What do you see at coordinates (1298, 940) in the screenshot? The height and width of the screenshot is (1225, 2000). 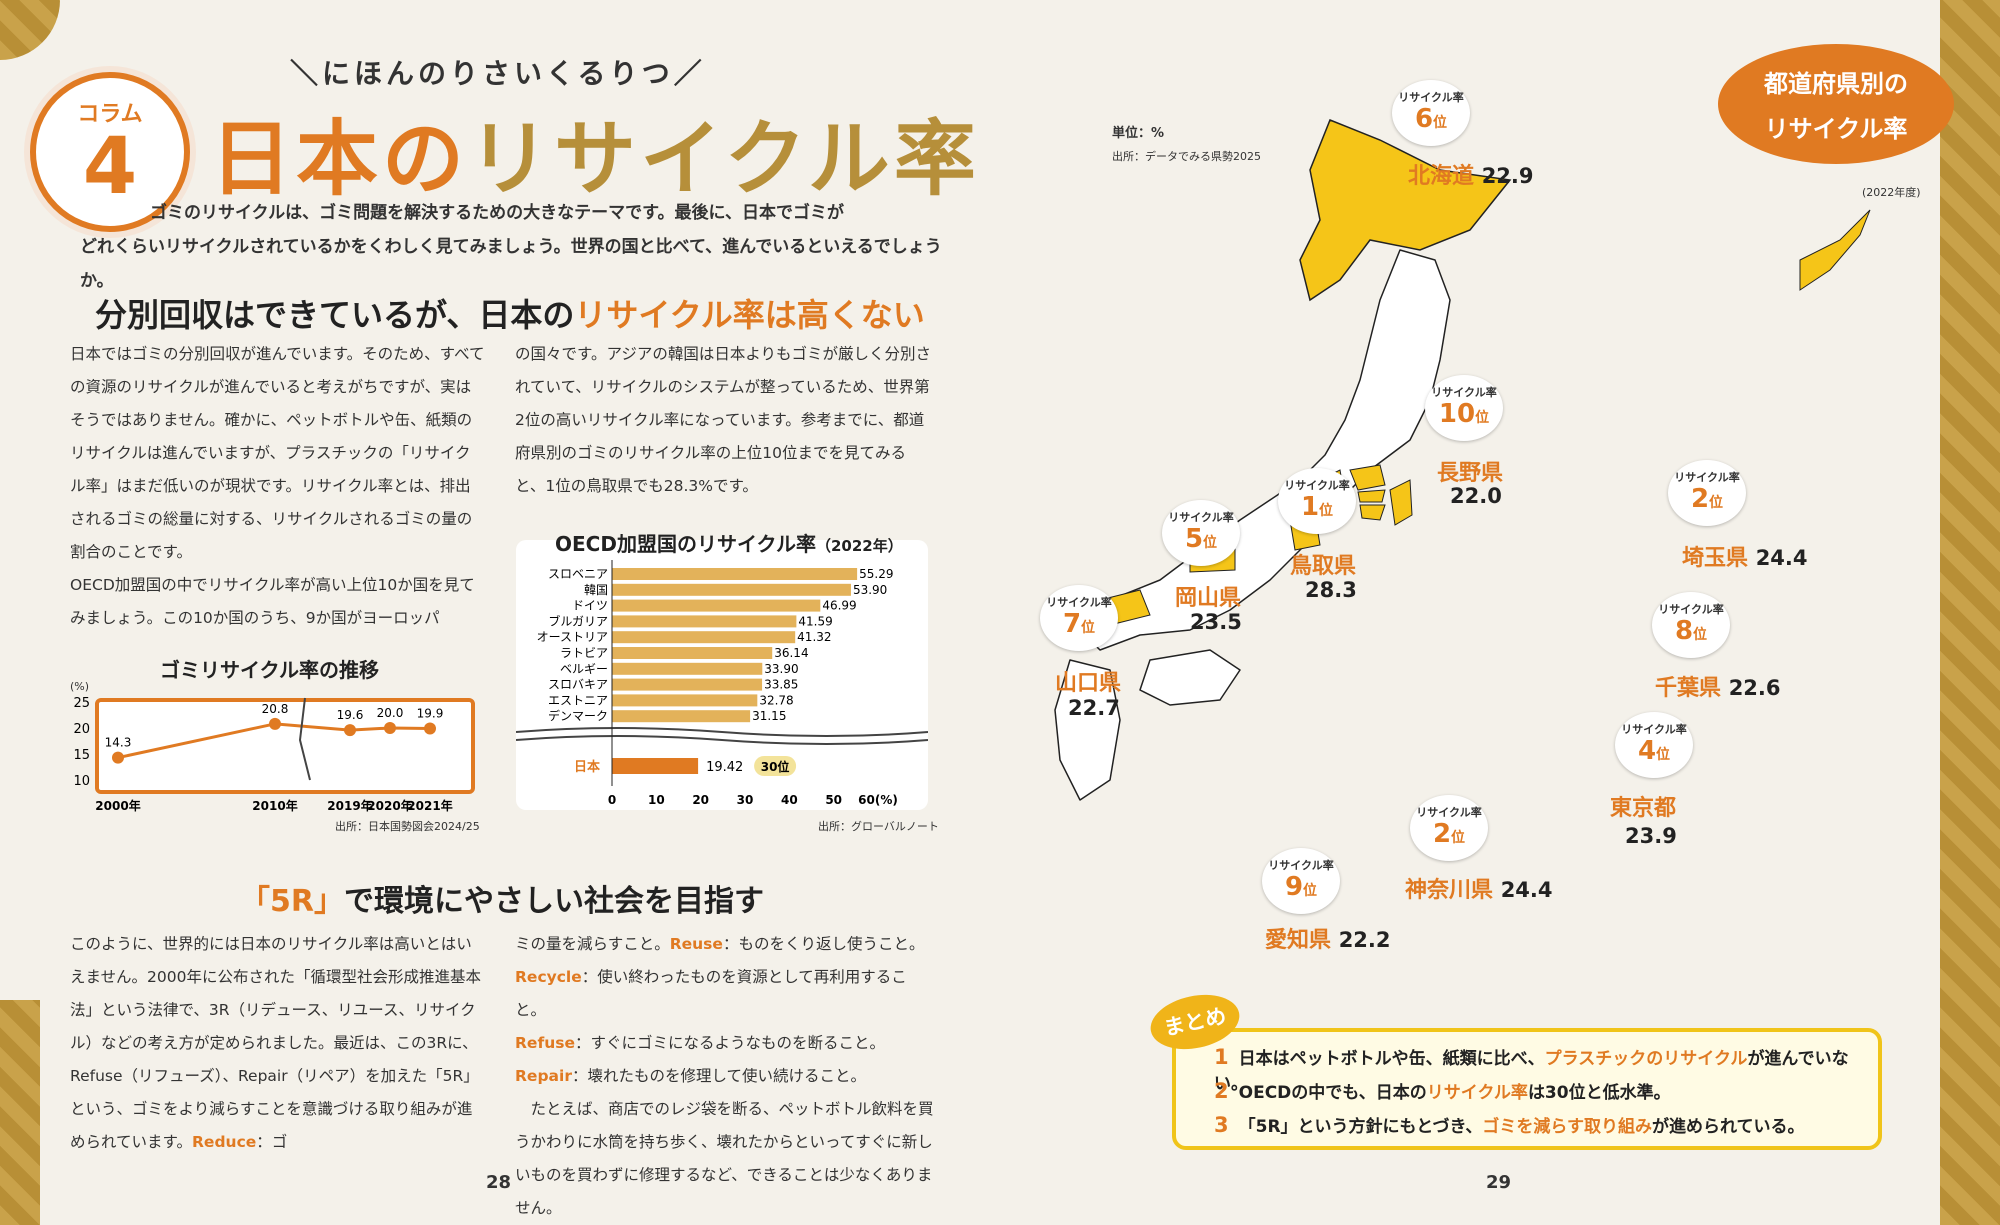 I see `pref-name: 愛知県` at bounding box center [1298, 940].